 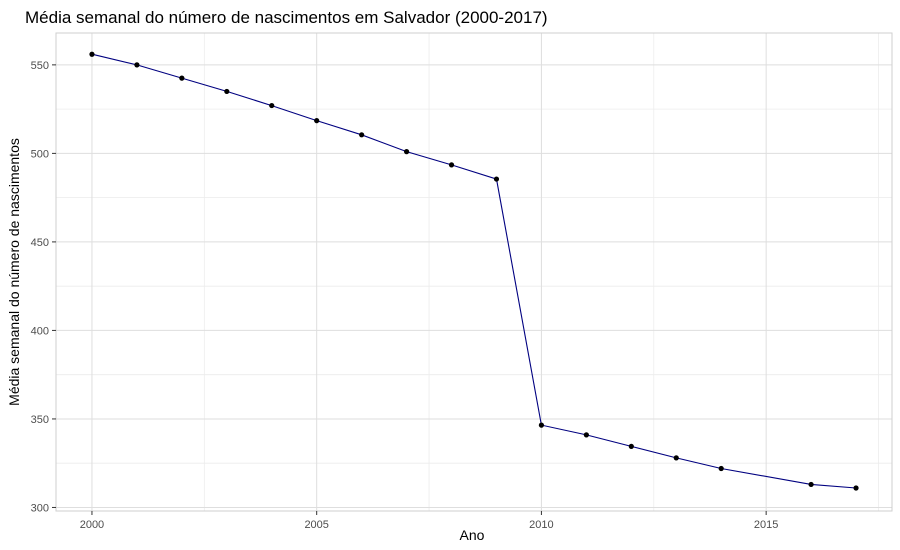 What do you see at coordinates (40, 243) in the screenshot?
I see `y-tick-label: 450` at bounding box center [40, 243].